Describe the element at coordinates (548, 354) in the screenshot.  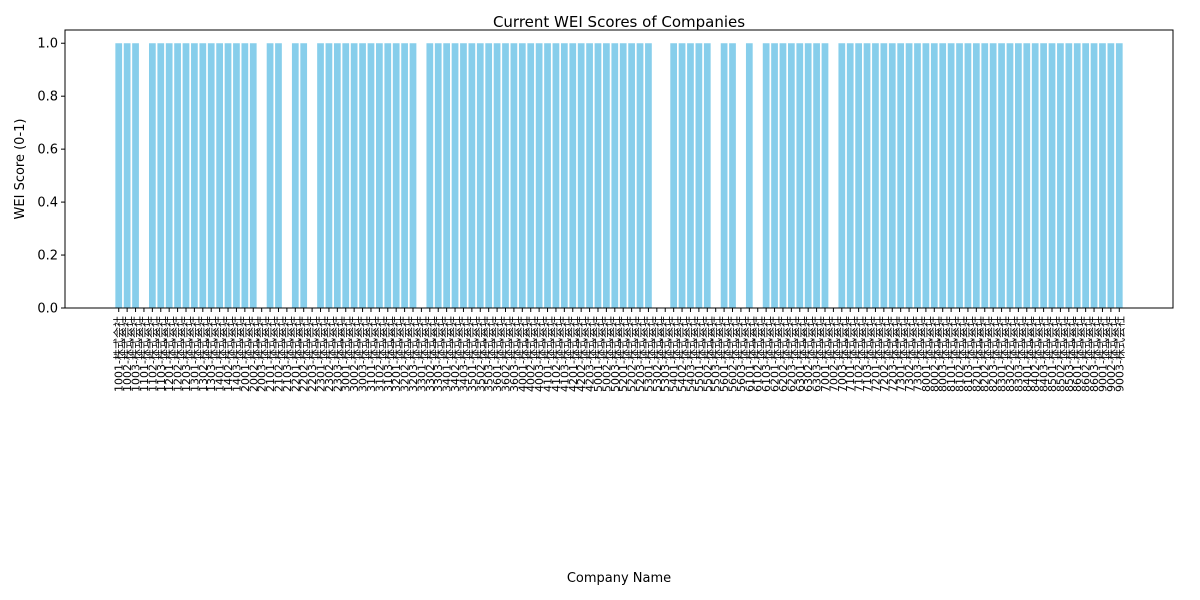
I see `x-tick-label: 4101-株式会社` at that location.